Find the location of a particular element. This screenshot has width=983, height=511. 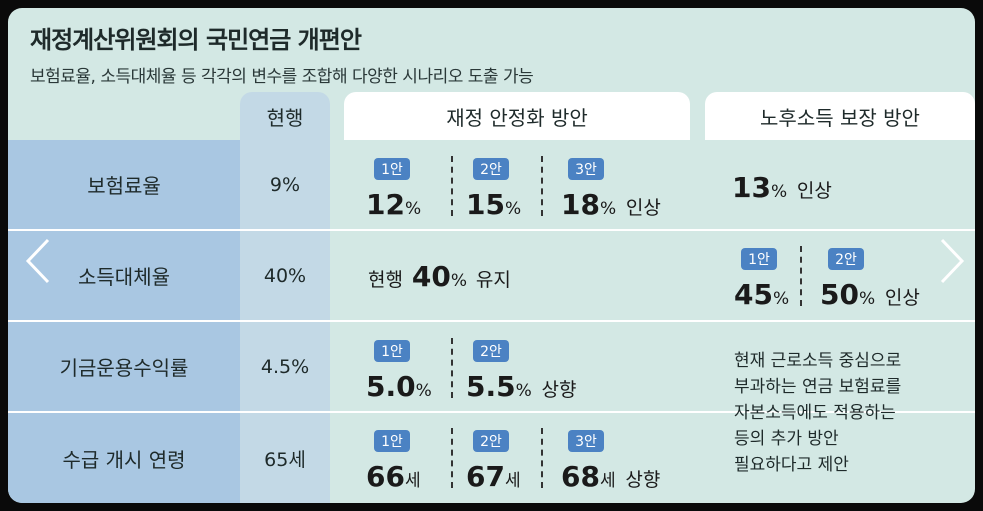

current-replacement: 40% is located at coordinates (285, 275).